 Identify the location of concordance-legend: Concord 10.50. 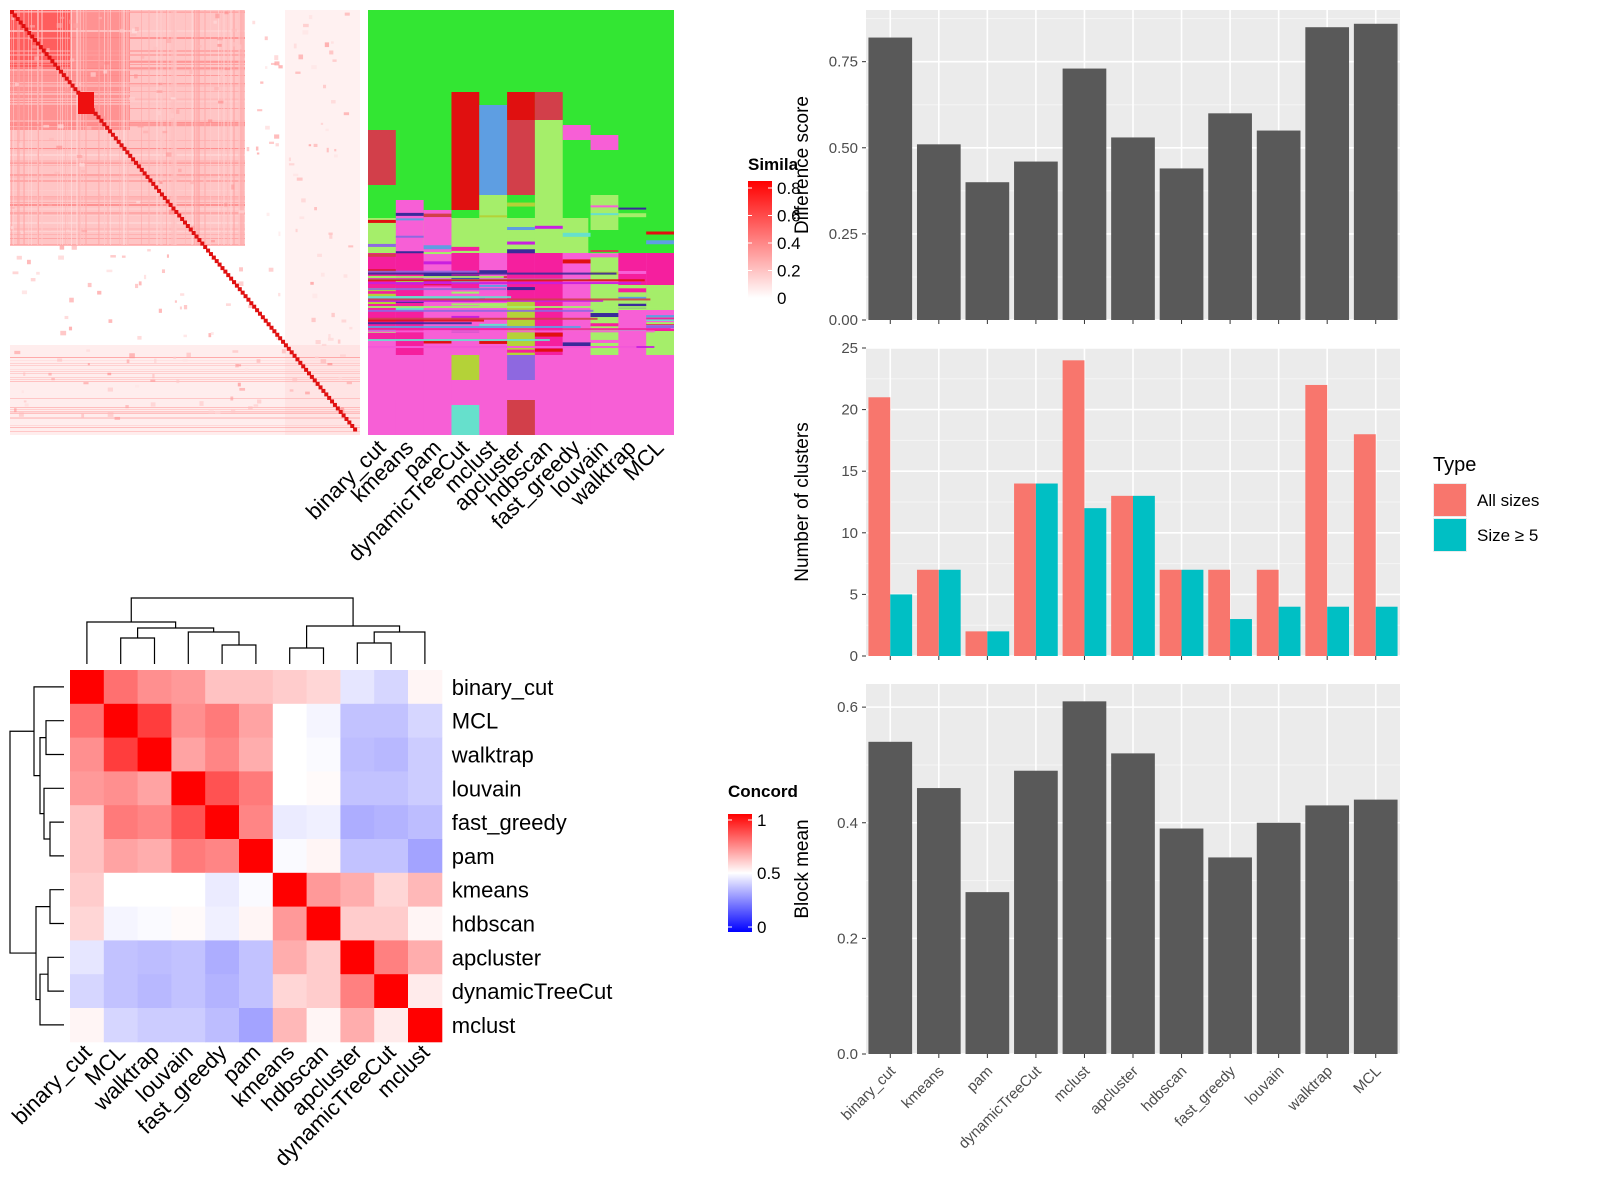
(763, 859).